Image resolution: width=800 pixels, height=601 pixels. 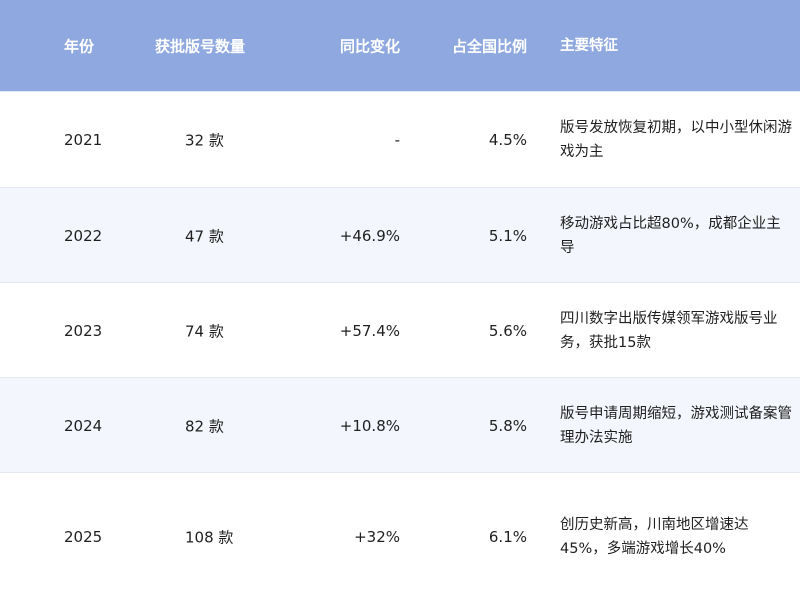 What do you see at coordinates (204, 426) in the screenshot?
I see `count-cell: 82 款` at bounding box center [204, 426].